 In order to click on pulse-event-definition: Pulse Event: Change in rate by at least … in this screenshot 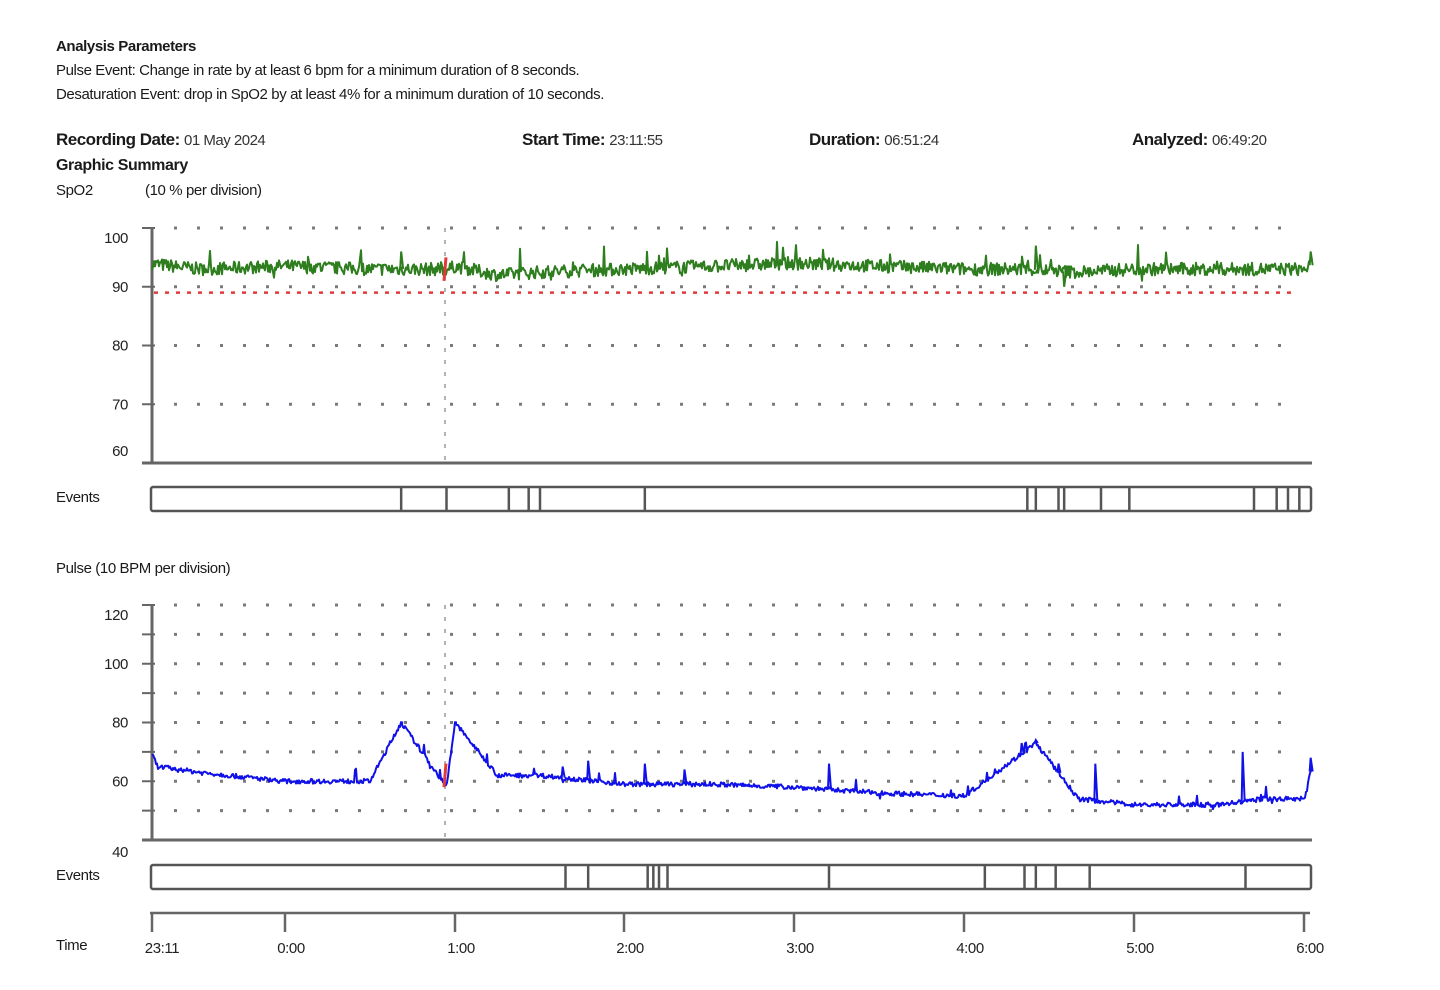, I will do `click(318, 70)`.